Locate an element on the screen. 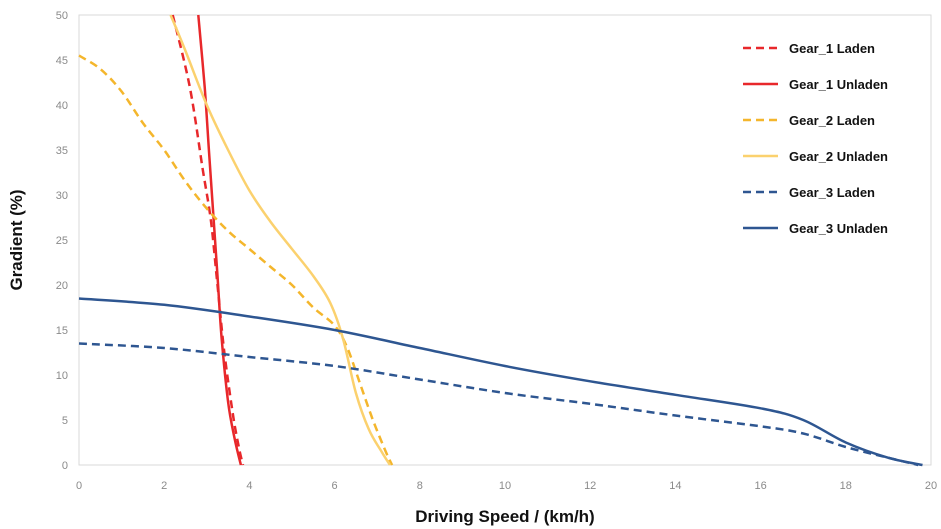 This screenshot has height=529, width=941. legend-label-gear-3-laden: Gear_3 Laden is located at coordinates (832, 192).